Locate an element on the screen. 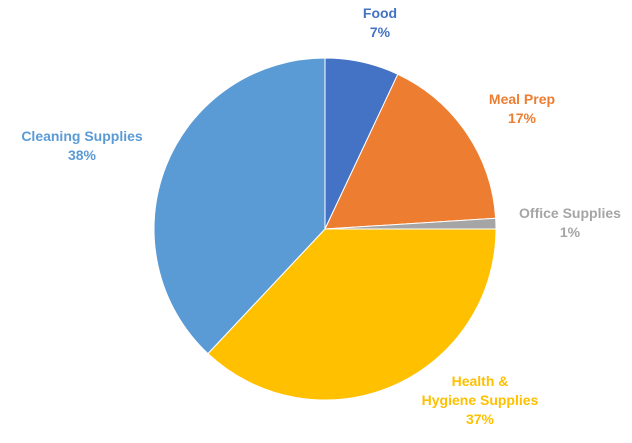  data-label-name: Cleaning Supplies is located at coordinates (82, 136).